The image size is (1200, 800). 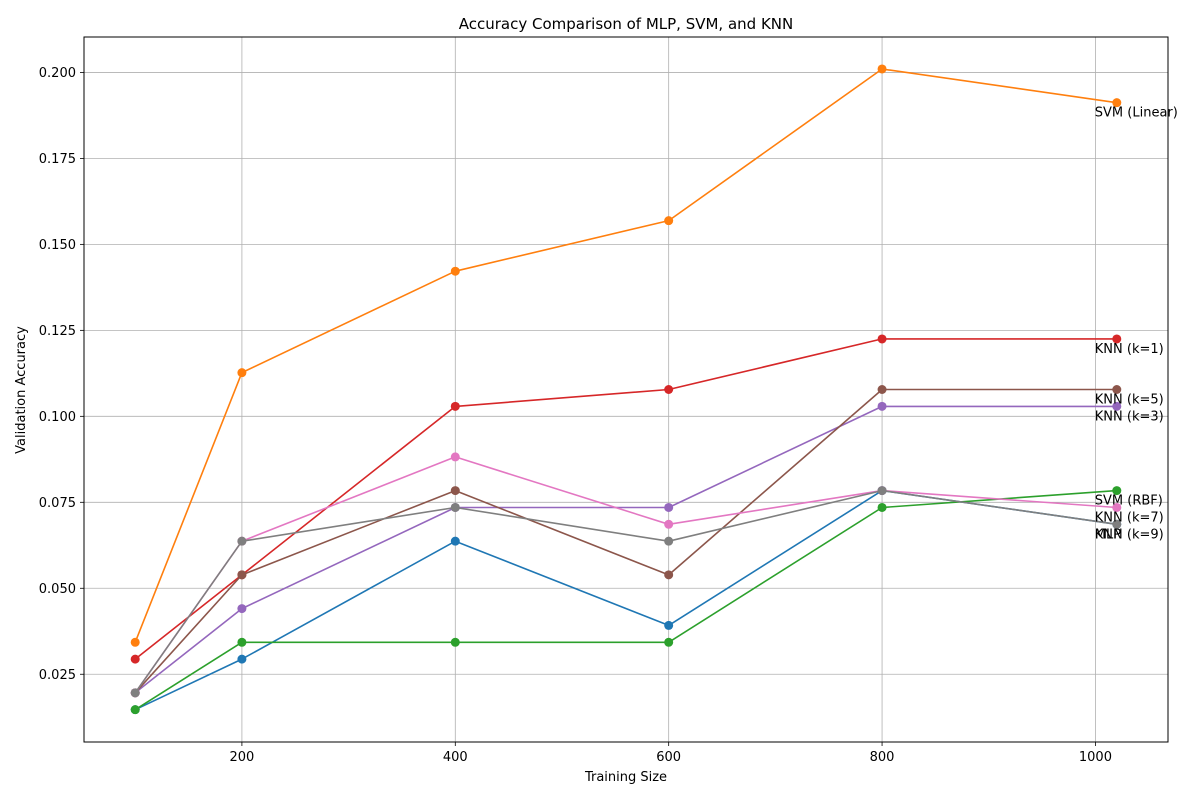 What do you see at coordinates (1129, 517) in the screenshot?
I see `series-label-knn-k-7: KNN (k=7)` at bounding box center [1129, 517].